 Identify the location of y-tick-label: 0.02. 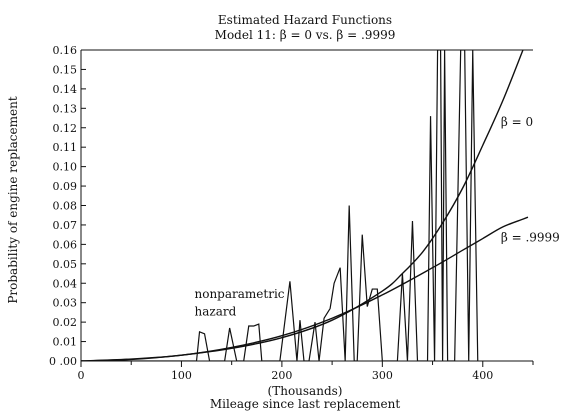
(65, 322).